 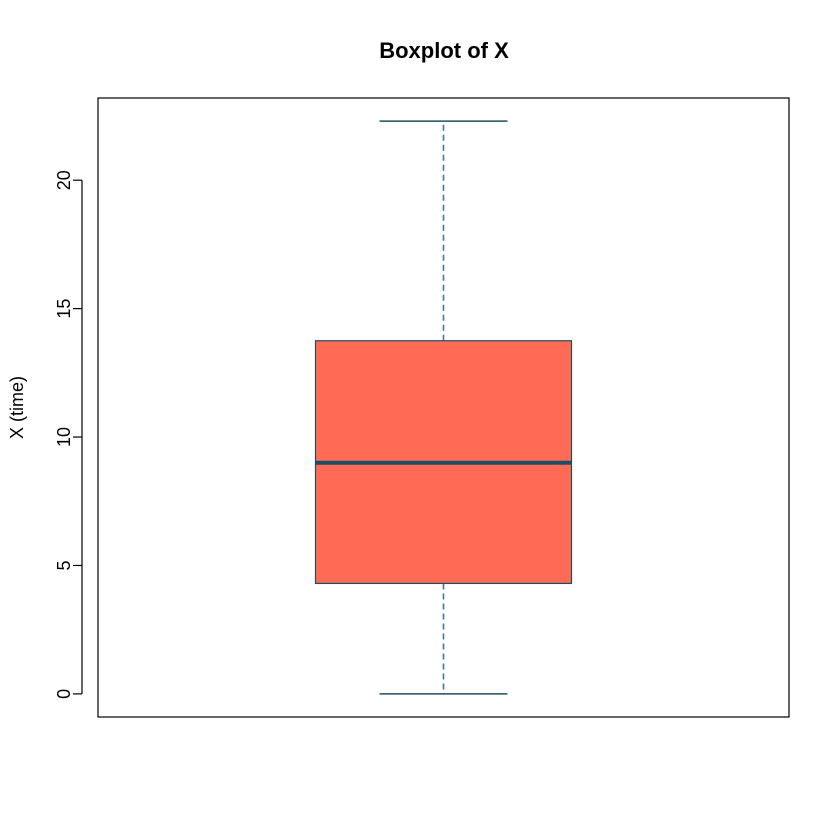 What do you see at coordinates (64, 309) in the screenshot?
I see `y-tick-label: 15` at bounding box center [64, 309].